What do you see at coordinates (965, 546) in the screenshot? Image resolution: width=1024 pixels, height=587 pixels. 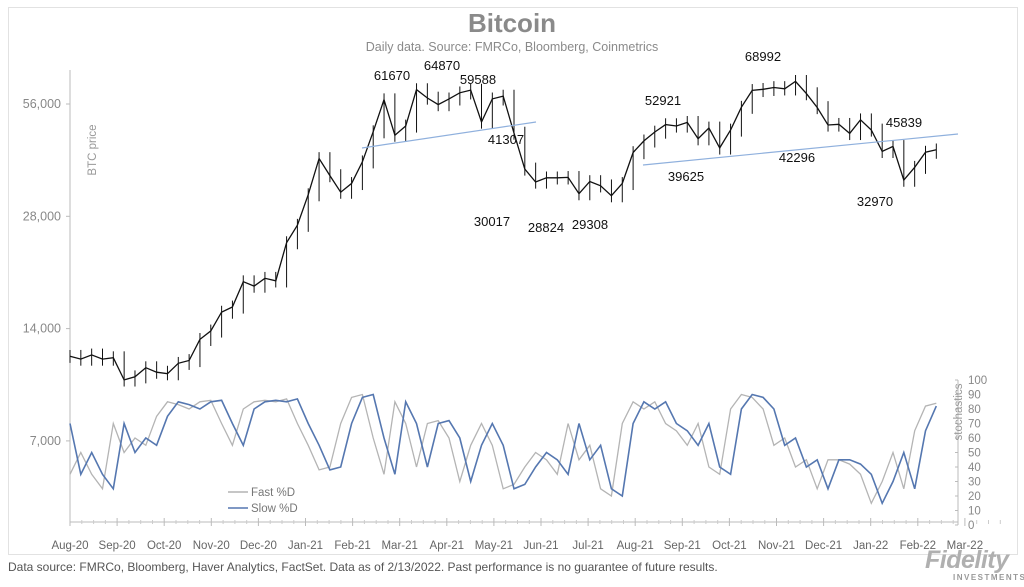 I see `x-tick-label: Mar-22` at bounding box center [965, 546].